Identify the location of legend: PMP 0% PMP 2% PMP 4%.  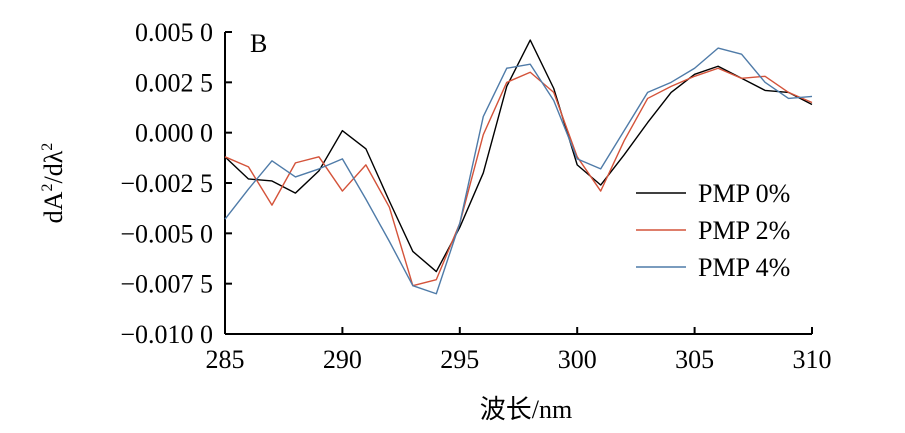
(713, 230).